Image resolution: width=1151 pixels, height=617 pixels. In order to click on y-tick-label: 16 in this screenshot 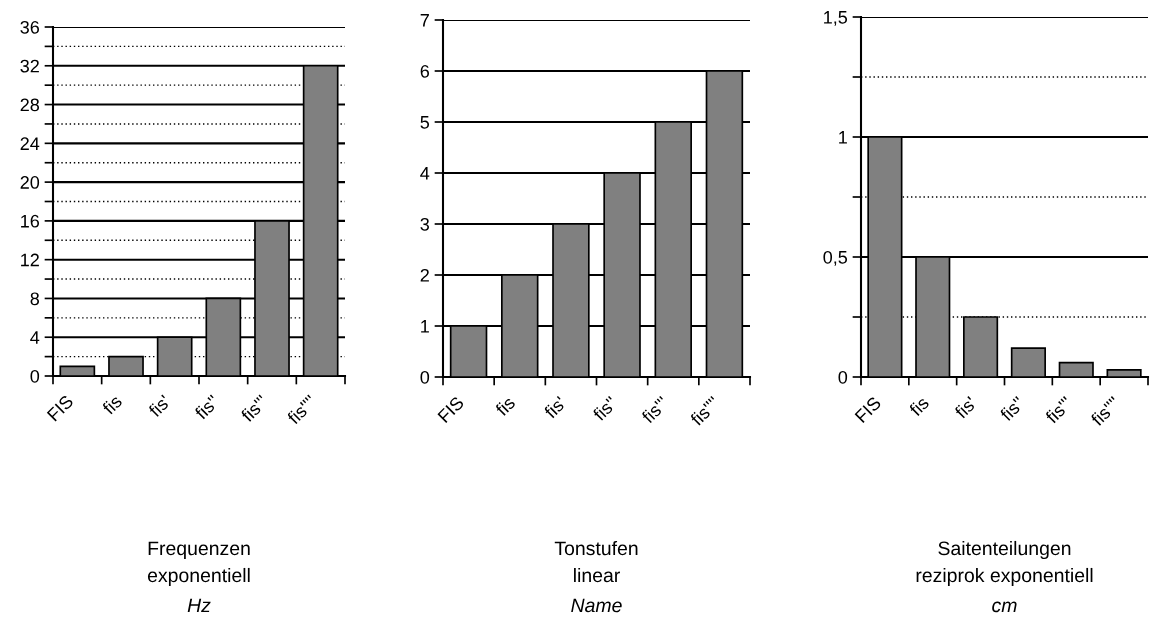, I will do `click(30, 221)`.